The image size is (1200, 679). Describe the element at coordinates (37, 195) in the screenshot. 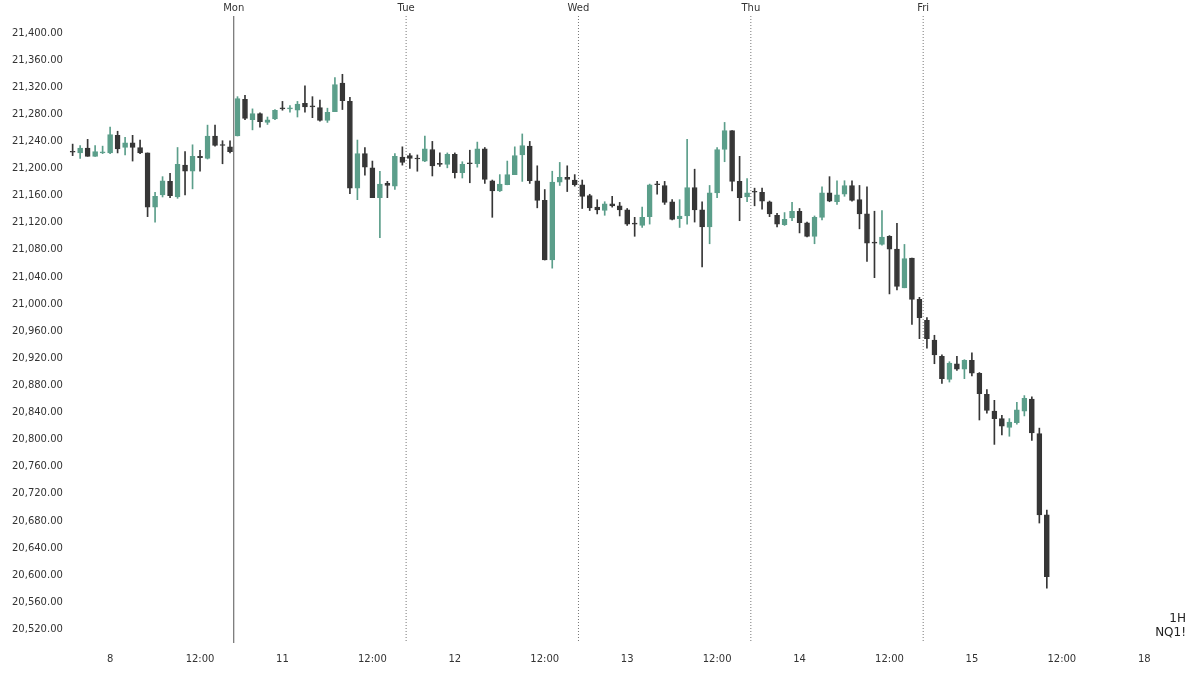

I see `y-tick-label: 21,160.00` at that location.